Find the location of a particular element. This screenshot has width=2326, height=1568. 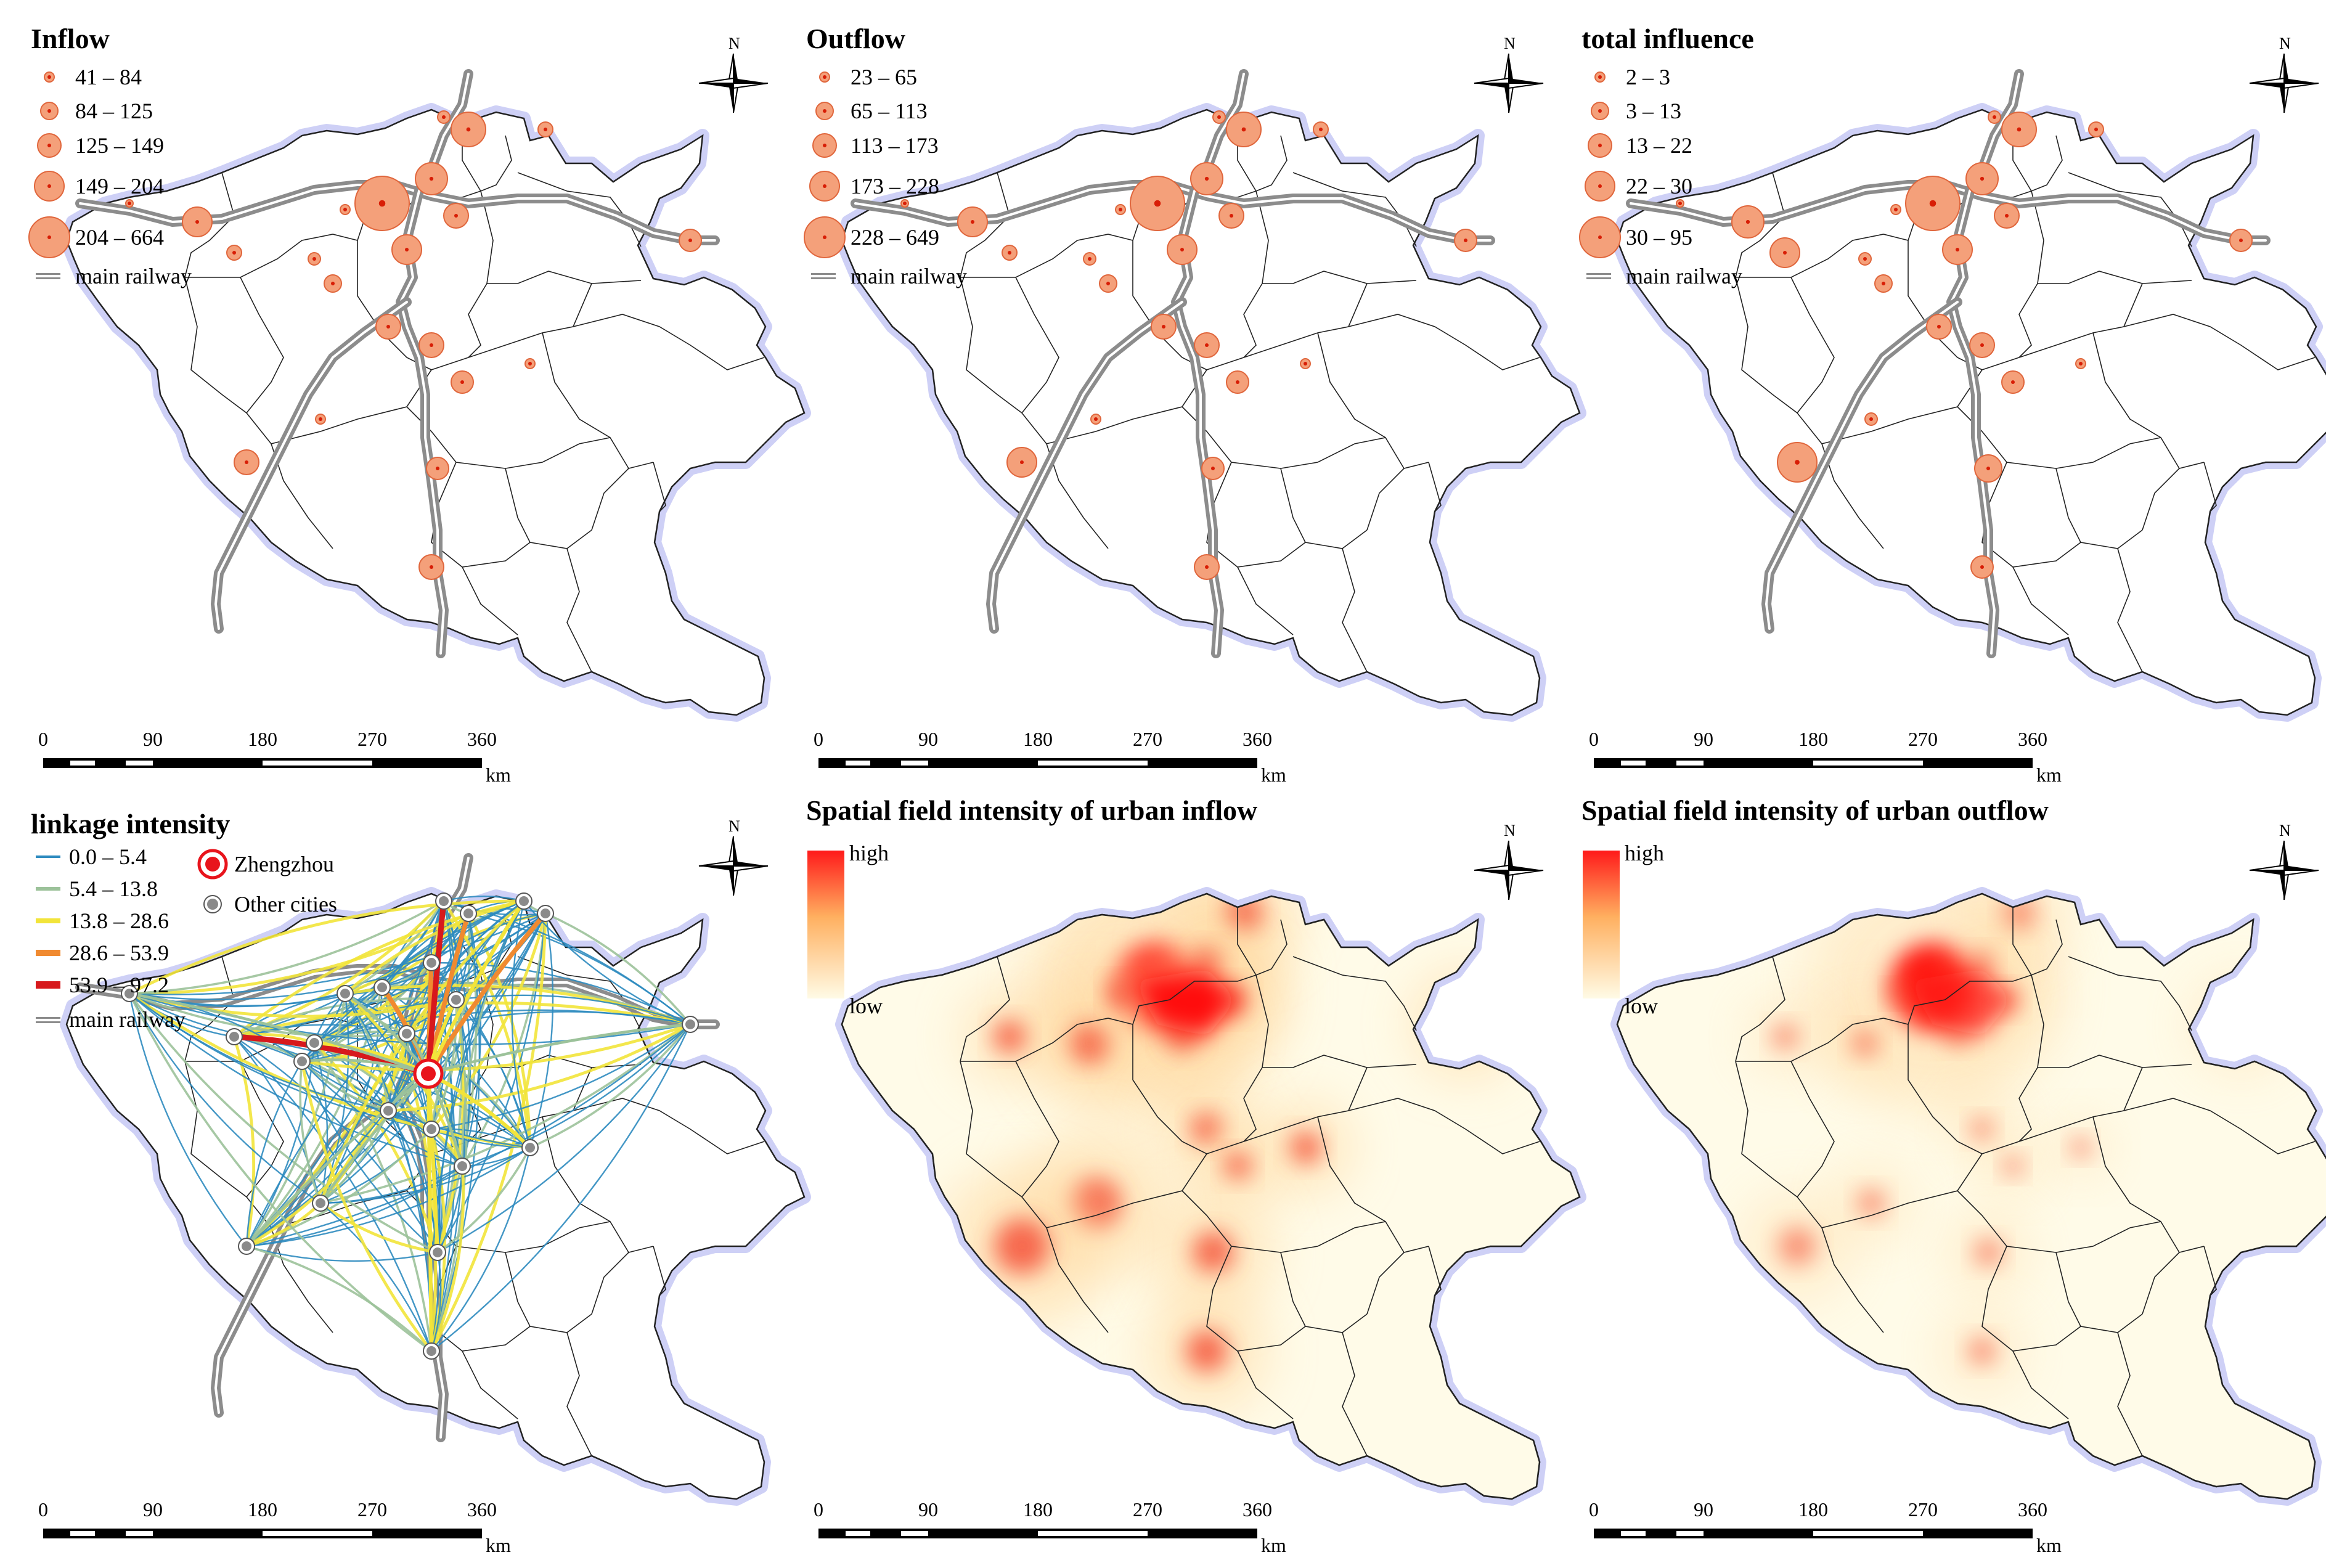

scale-tick-label: 0 is located at coordinates (1594, 1509).